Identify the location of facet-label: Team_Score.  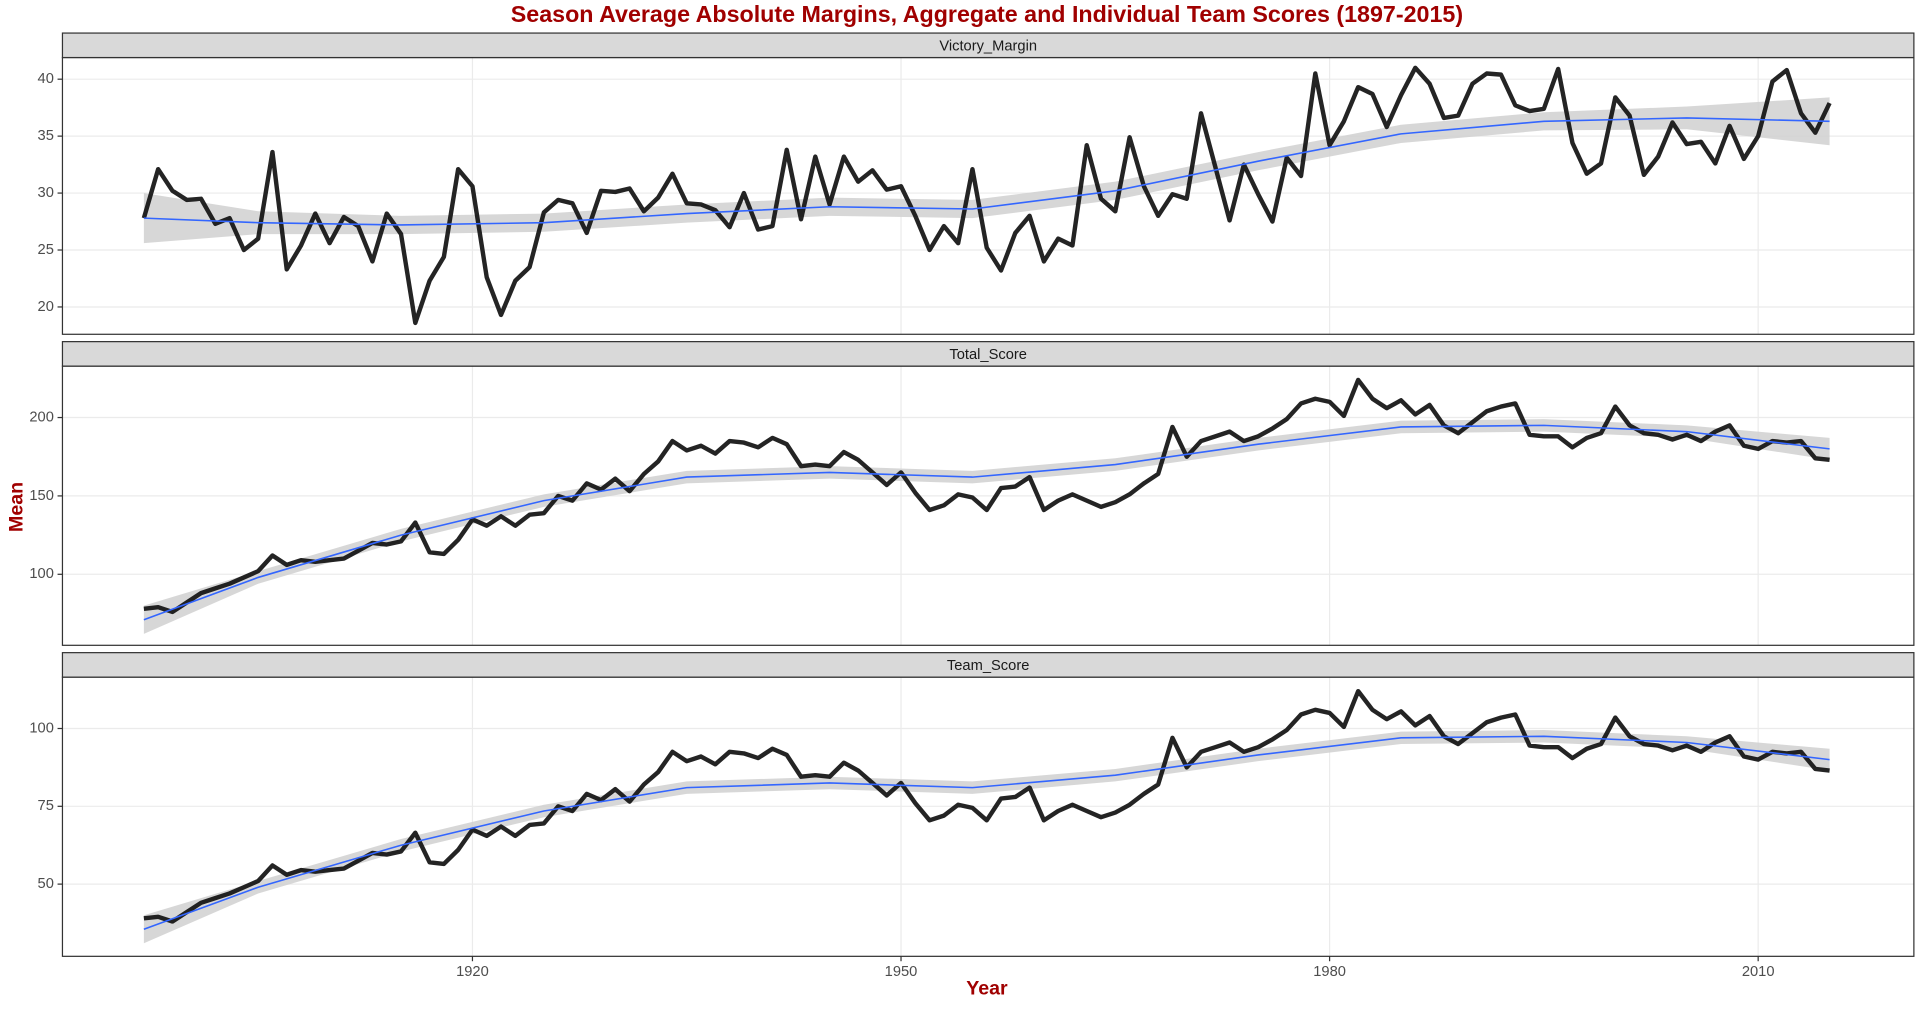
(988, 666).